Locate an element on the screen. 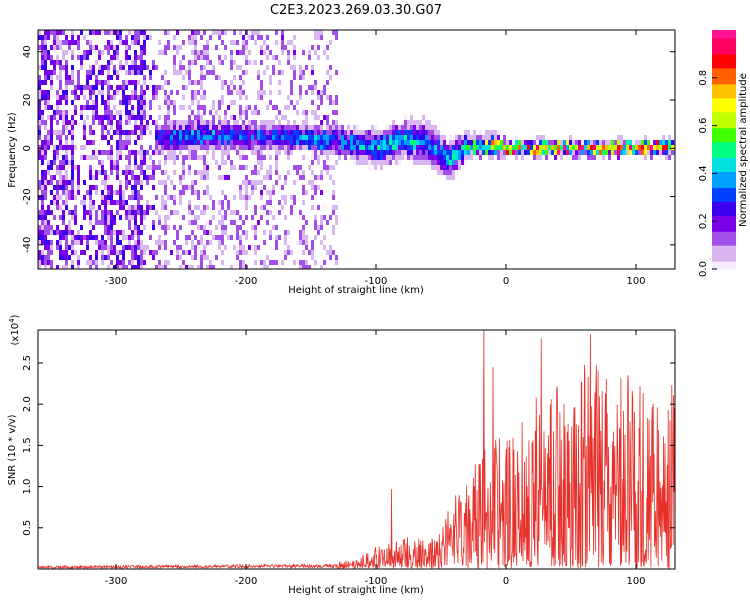 This screenshot has width=750, height=600. colorbar-step is located at coordinates (724, 254).